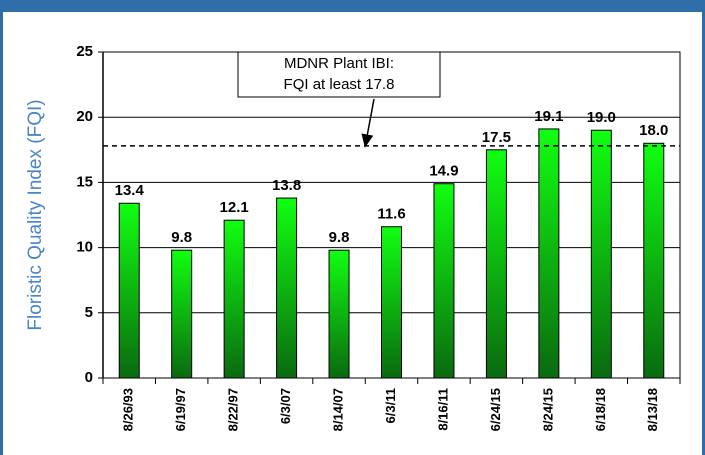 The image size is (705, 455). I want to click on x-tick-label: 8/13/18, so click(652, 409).